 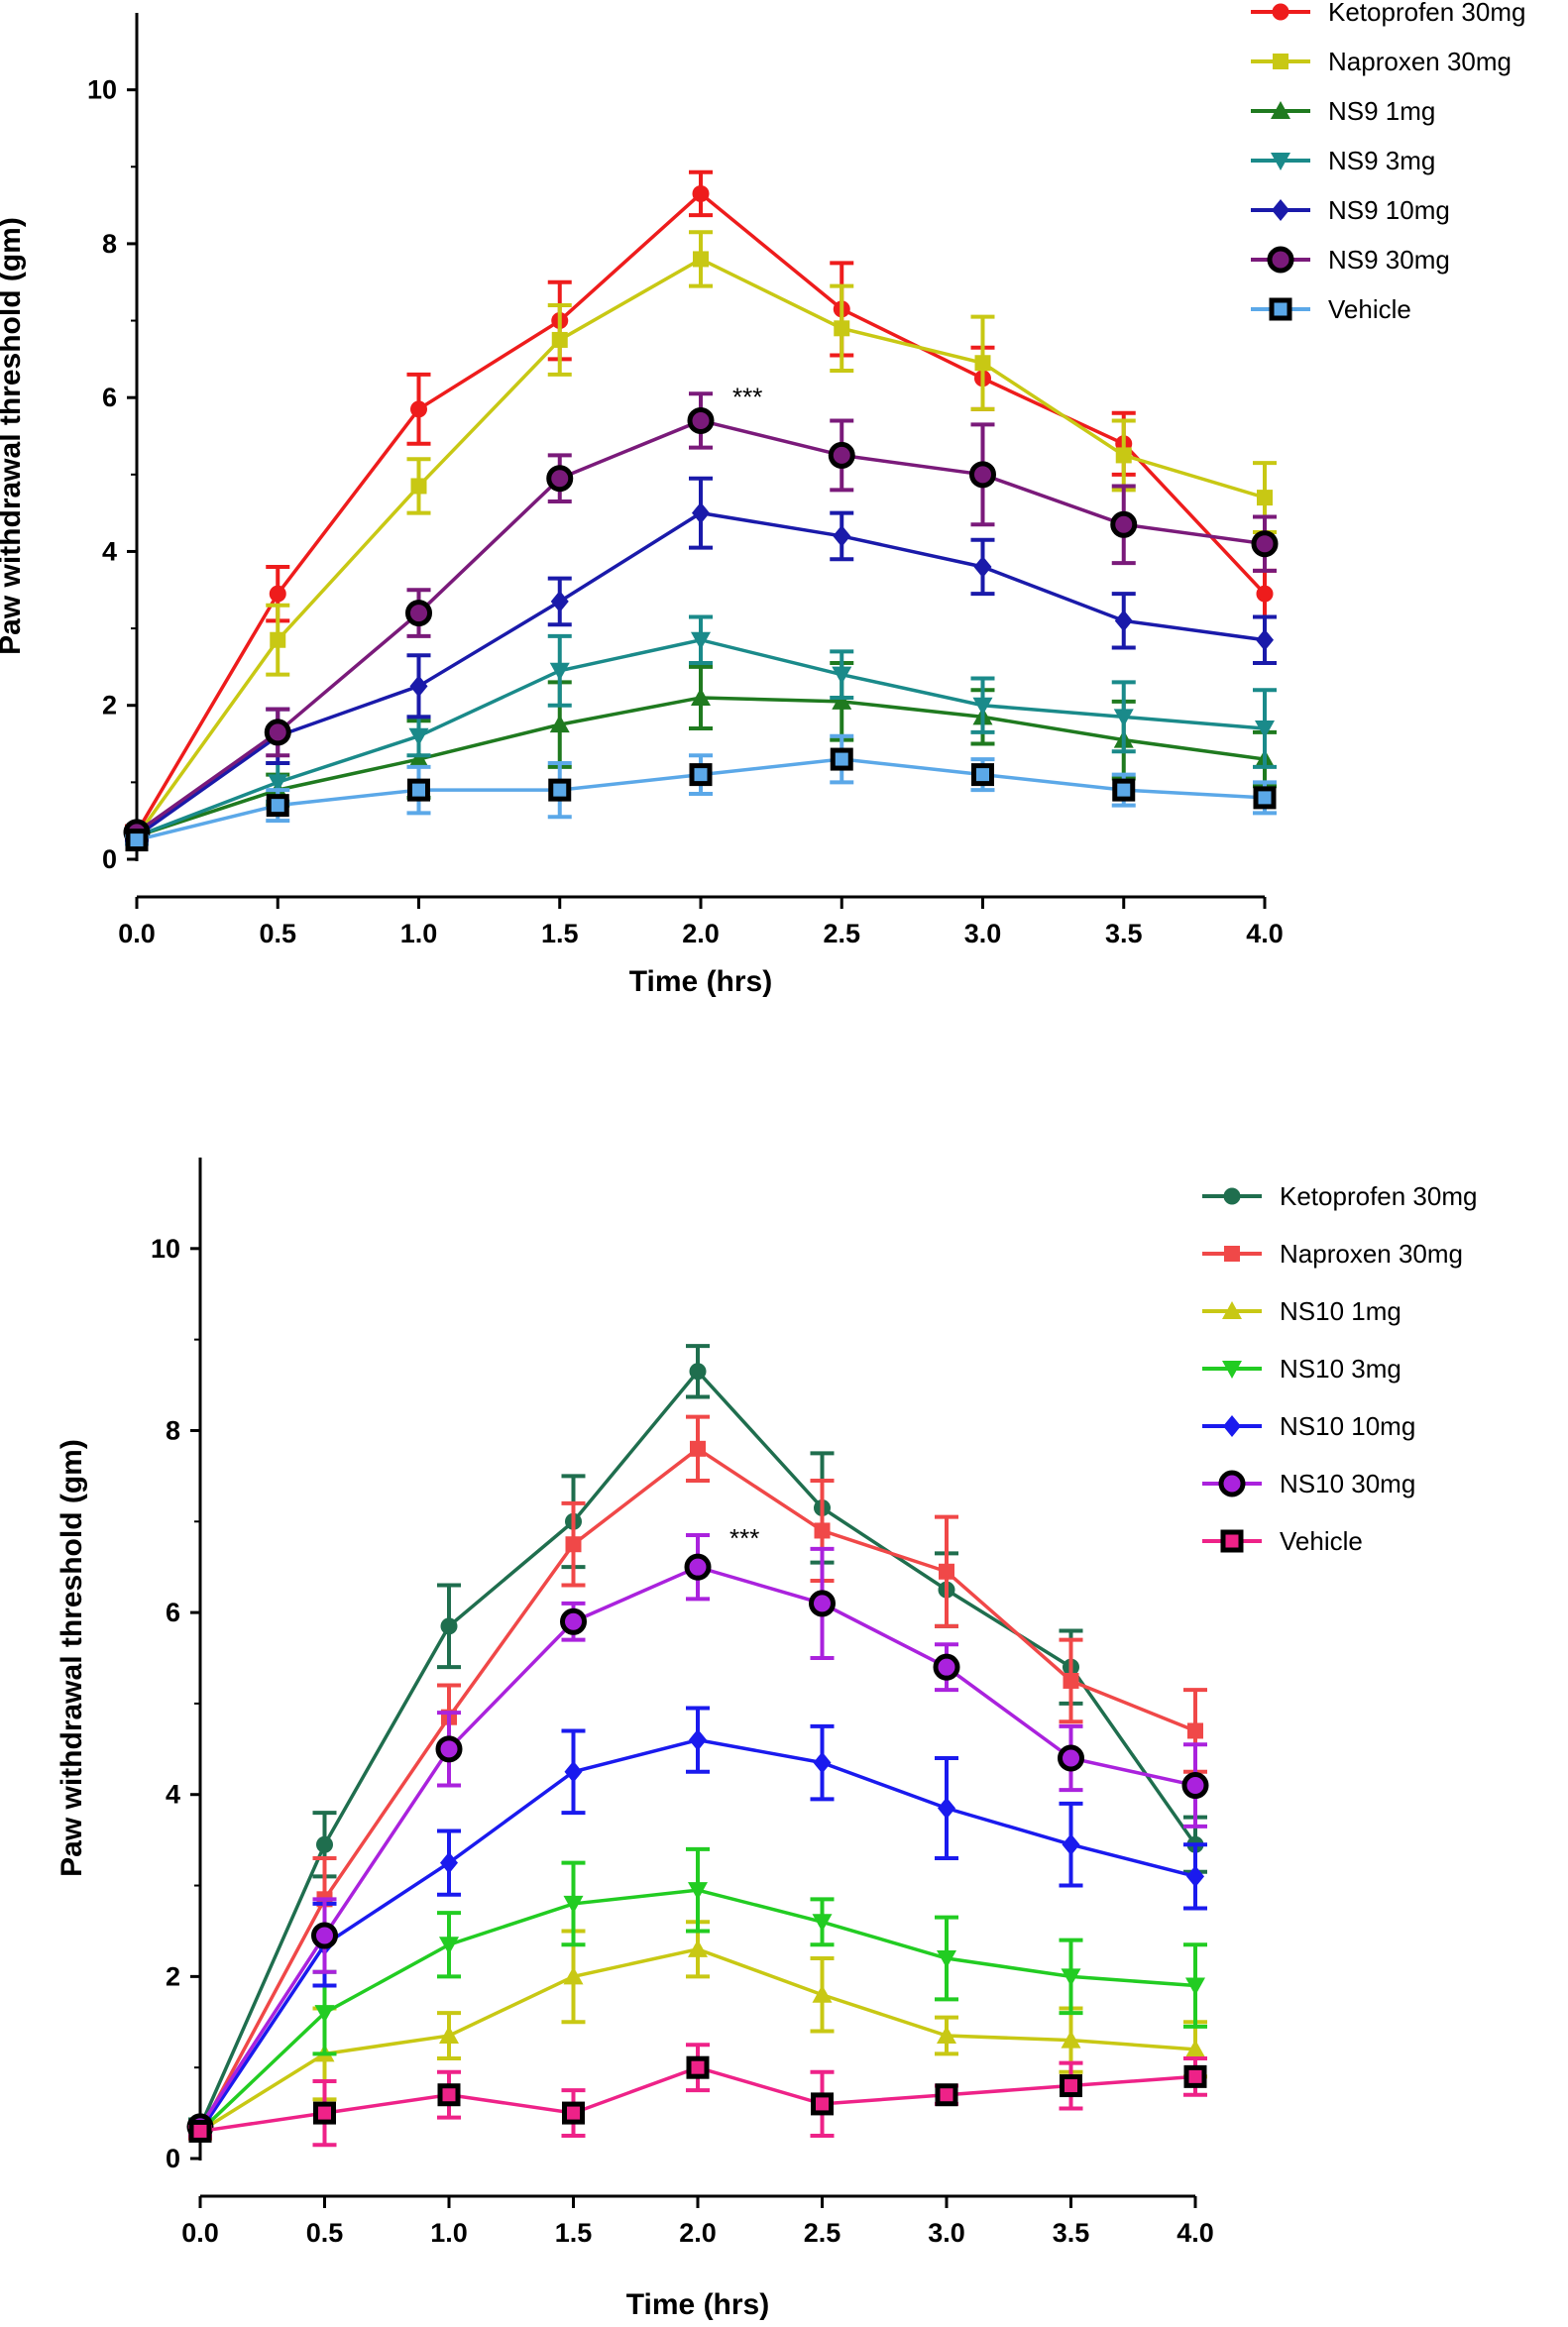 I want to click on x-tick-label: 2.0, so click(x=698, y=2233).